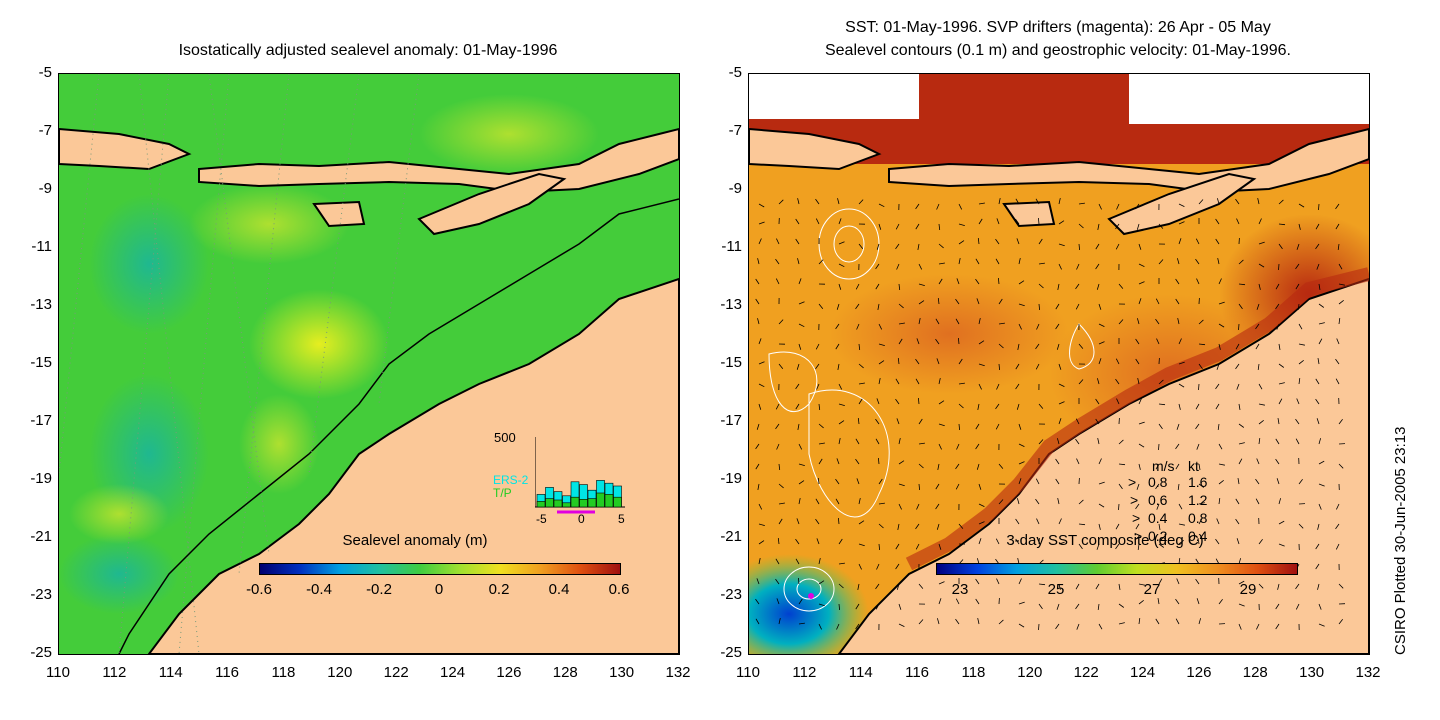 The width and height of the screenshot is (1440, 720). What do you see at coordinates (580, 475) in the screenshot?
I see `inset-histogram` at bounding box center [580, 475].